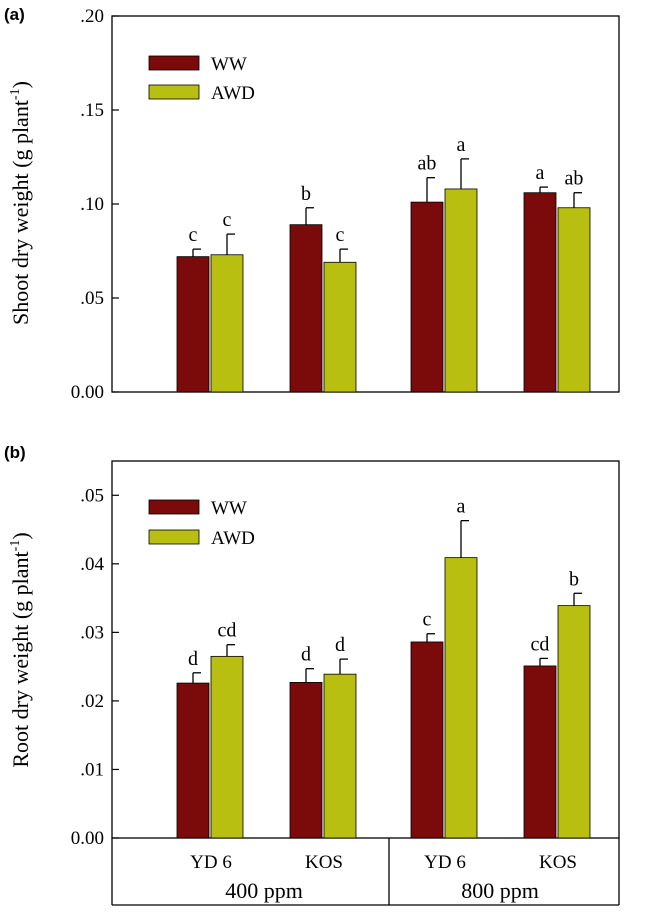  Describe the element at coordinates (92, 564) in the screenshot. I see `y-tick-label: .04` at that location.